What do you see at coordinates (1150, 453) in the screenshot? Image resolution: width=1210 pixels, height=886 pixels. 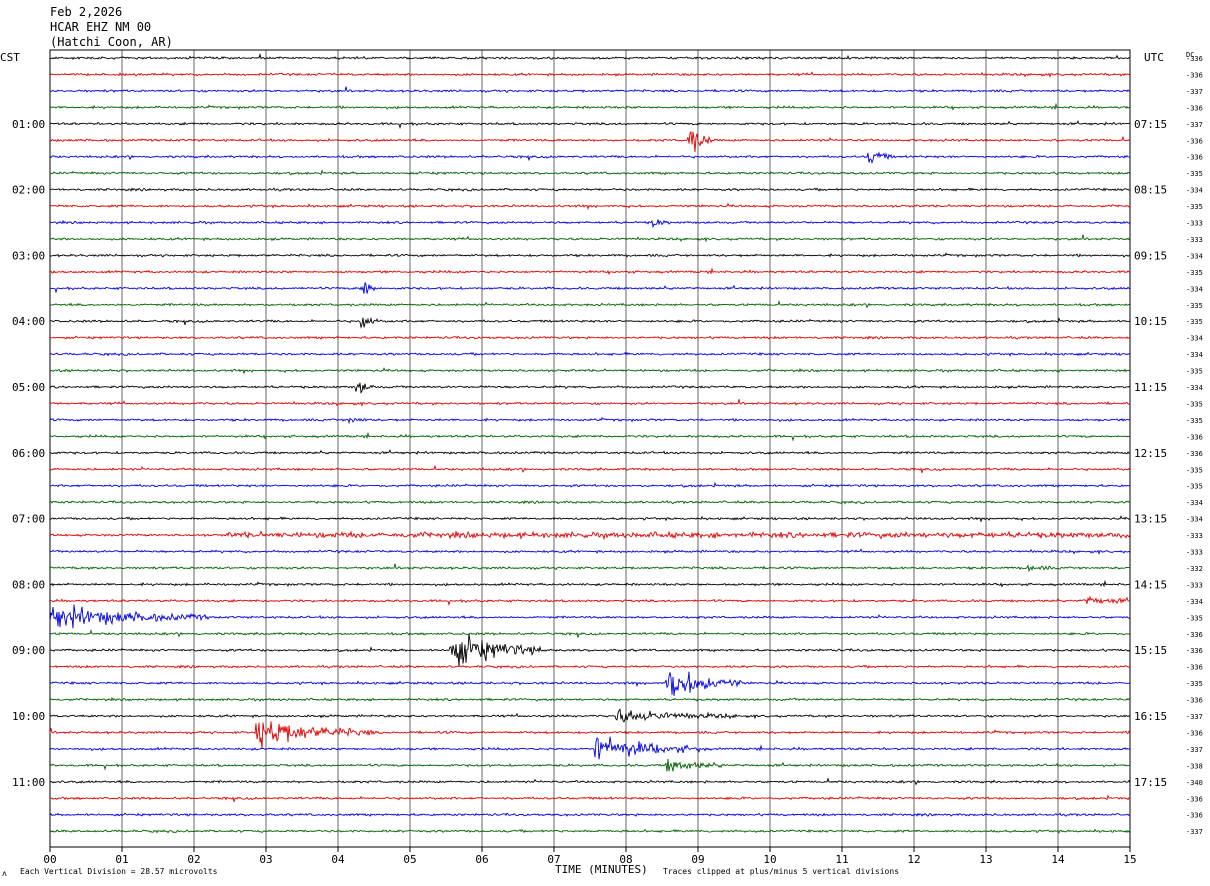 I see `utc-hour-label: 12:15` at bounding box center [1150, 453].